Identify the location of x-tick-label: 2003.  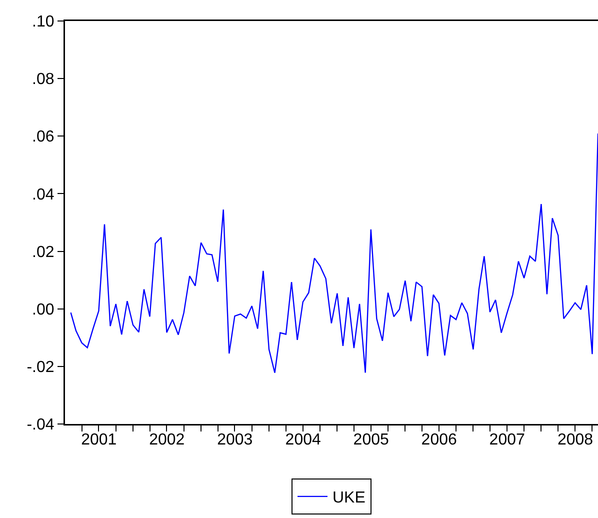
(235, 440).